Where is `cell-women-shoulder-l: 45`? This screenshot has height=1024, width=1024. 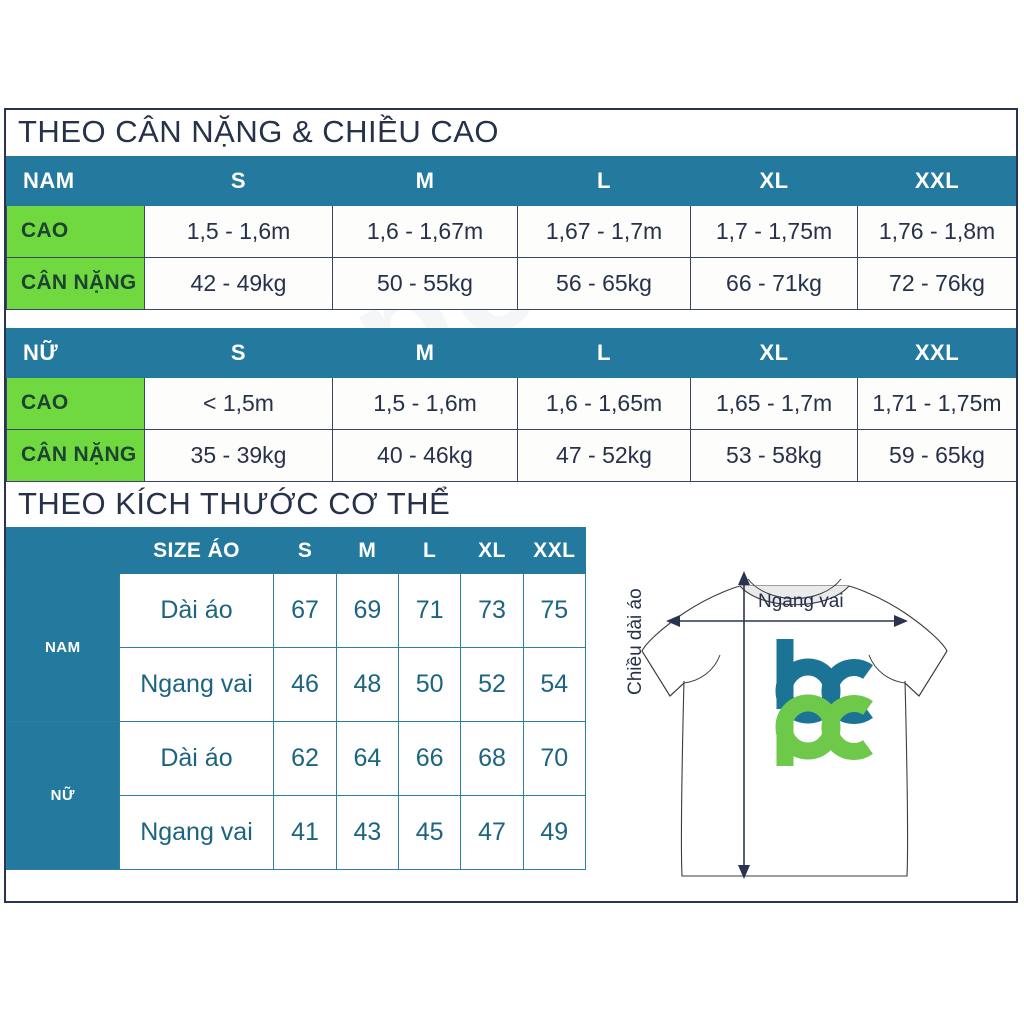
cell-women-shoulder-l: 45 is located at coordinates (429, 833).